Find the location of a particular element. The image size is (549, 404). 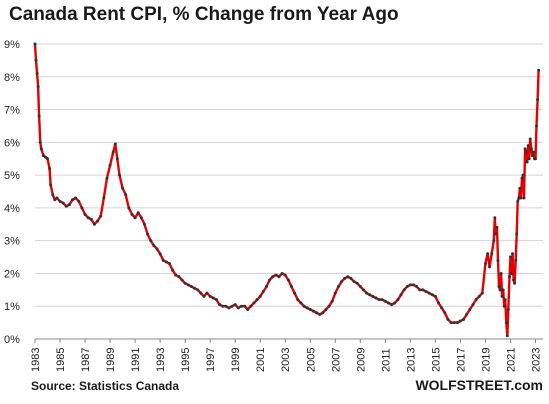

x-tick-label: 2013 is located at coordinates (411, 360).